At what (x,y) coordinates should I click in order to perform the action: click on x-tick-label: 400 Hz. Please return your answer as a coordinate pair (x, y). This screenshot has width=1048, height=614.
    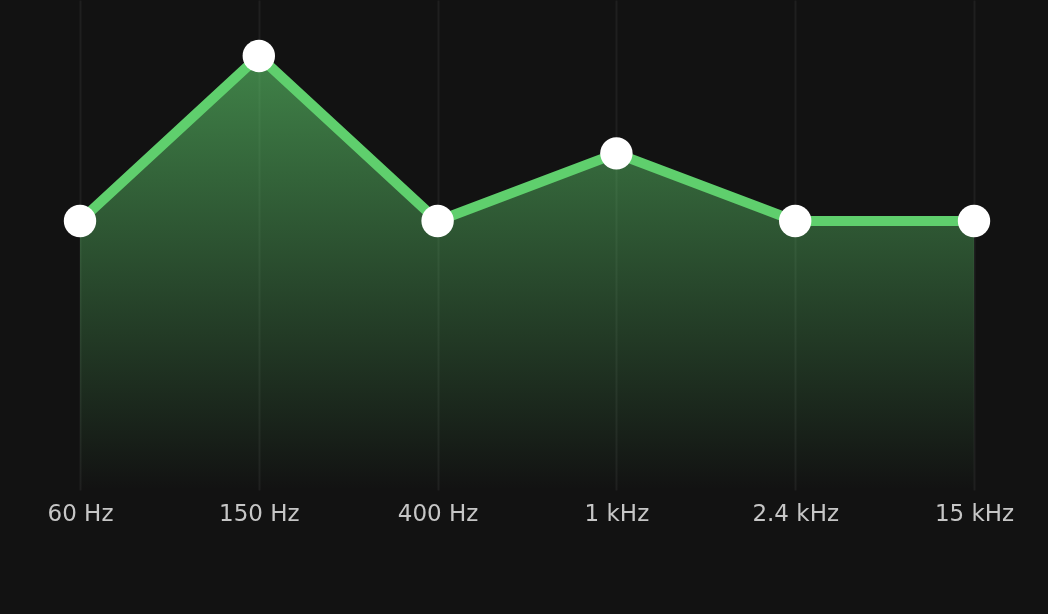
    Looking at the image, I should click on (438, 512).